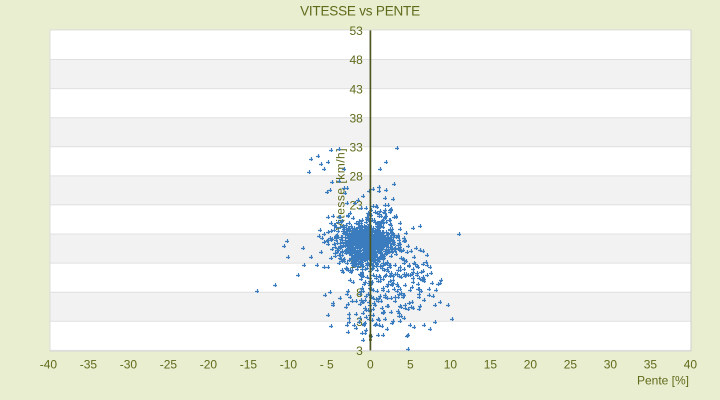 The image size is (720, 400). What do you see at coordinates (663, 381) in the screenshot?
I see `svg-text: Pente [%]` at bounding box center [663, 381].